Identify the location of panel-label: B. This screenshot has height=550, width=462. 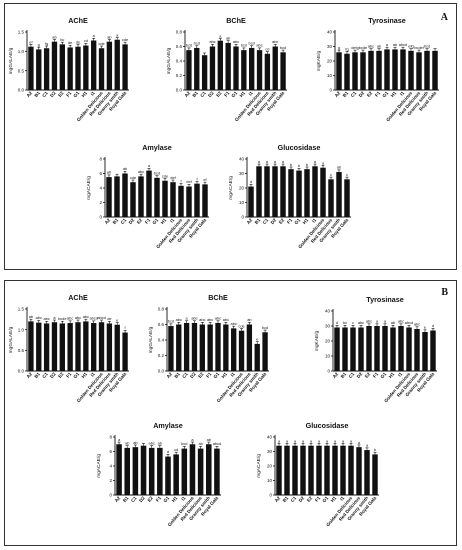
(444, 292).